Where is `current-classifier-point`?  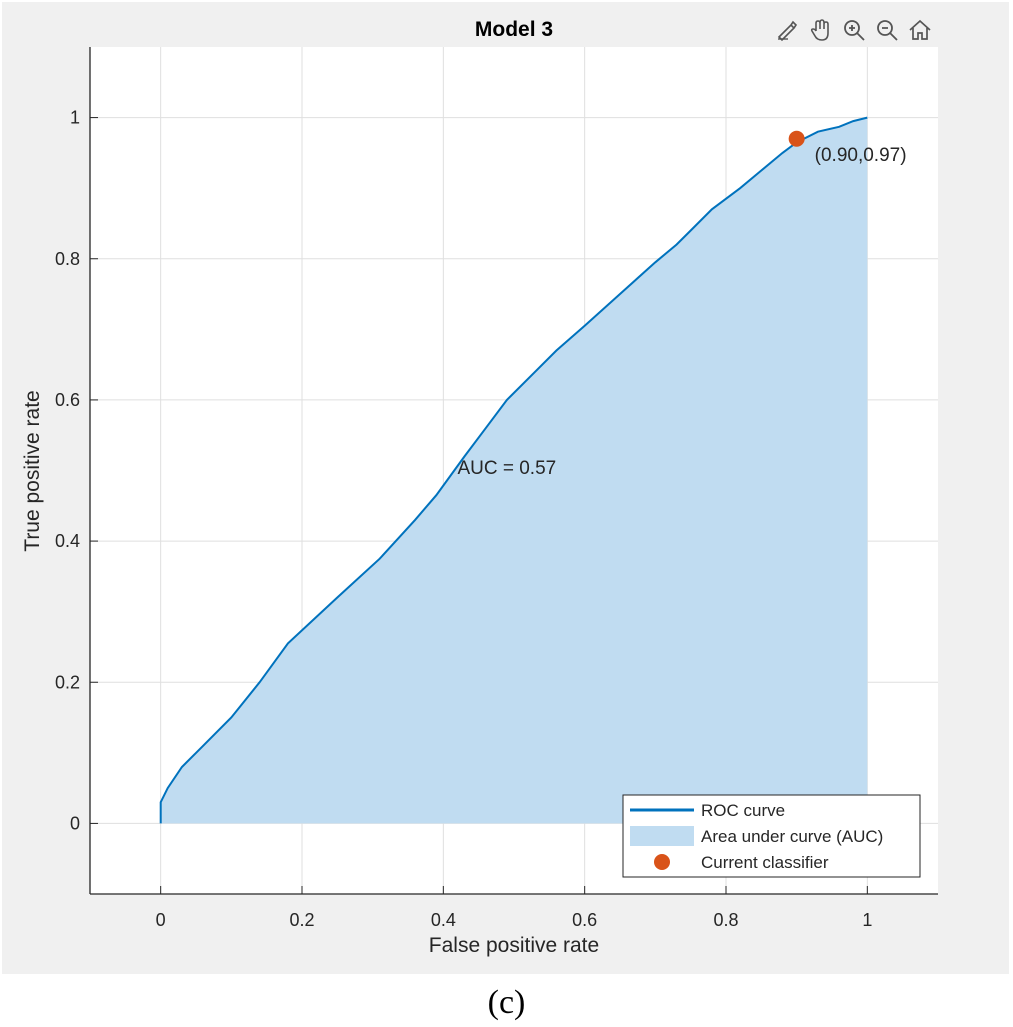
current-classifier-point is located at coordinates (796, 138).